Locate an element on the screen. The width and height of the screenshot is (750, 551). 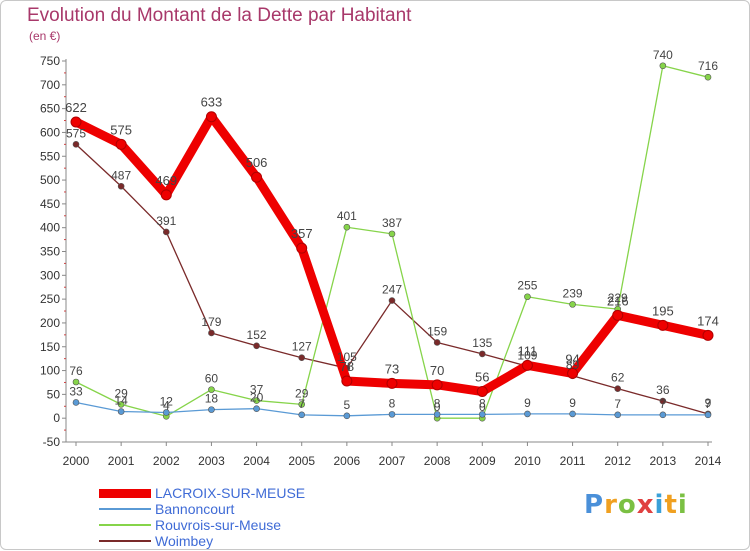
y-tick-label: 100 is located at coordinates (50, 371).